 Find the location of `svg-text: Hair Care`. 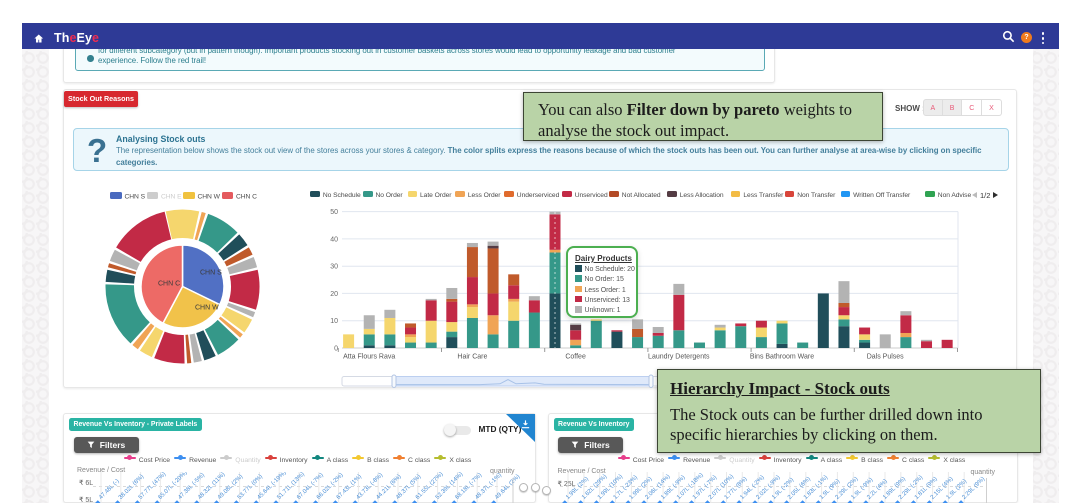

svg-text: Hair Care is located at coordinates (472, 357).